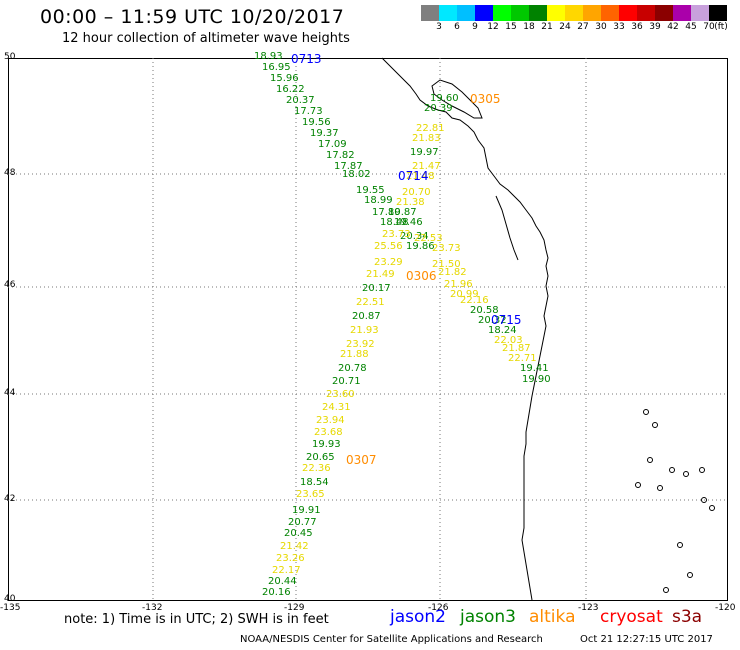 This screenshot has height=650, width=740. Describe the element at coordinates (316, 122) in the screenshot. I see `wave-height-reading: 19.56` at that location.